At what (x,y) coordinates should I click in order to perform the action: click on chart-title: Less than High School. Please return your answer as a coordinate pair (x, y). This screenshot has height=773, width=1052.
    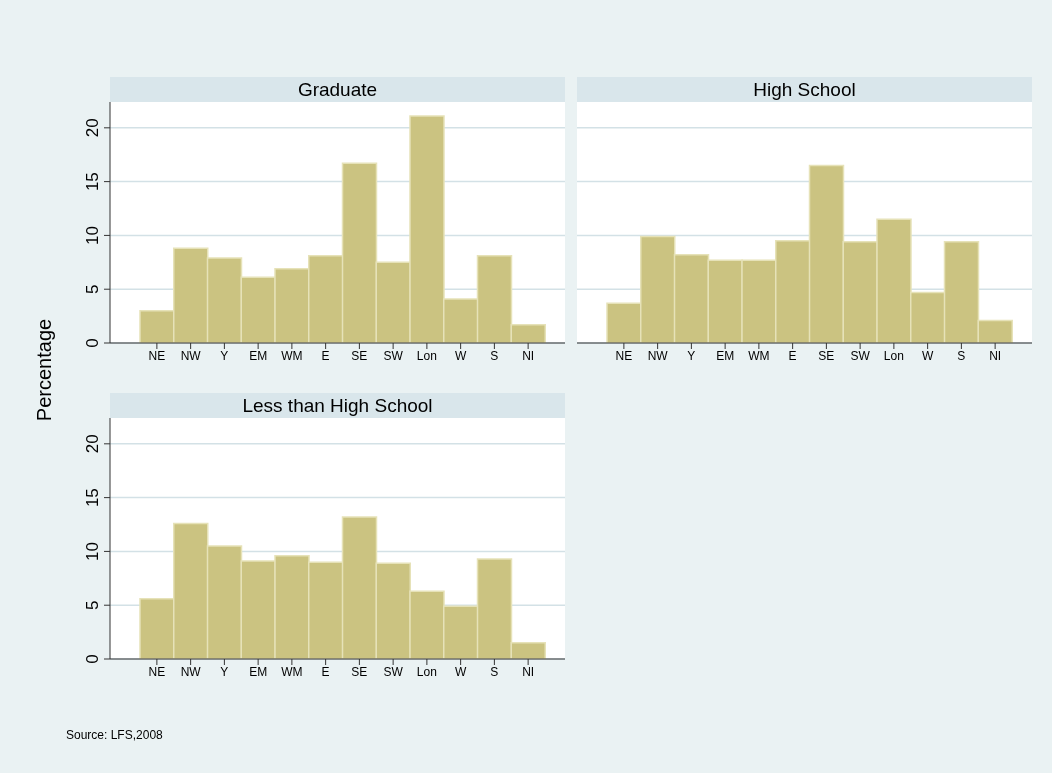
    Looking at the image, I should click on (337, 405).